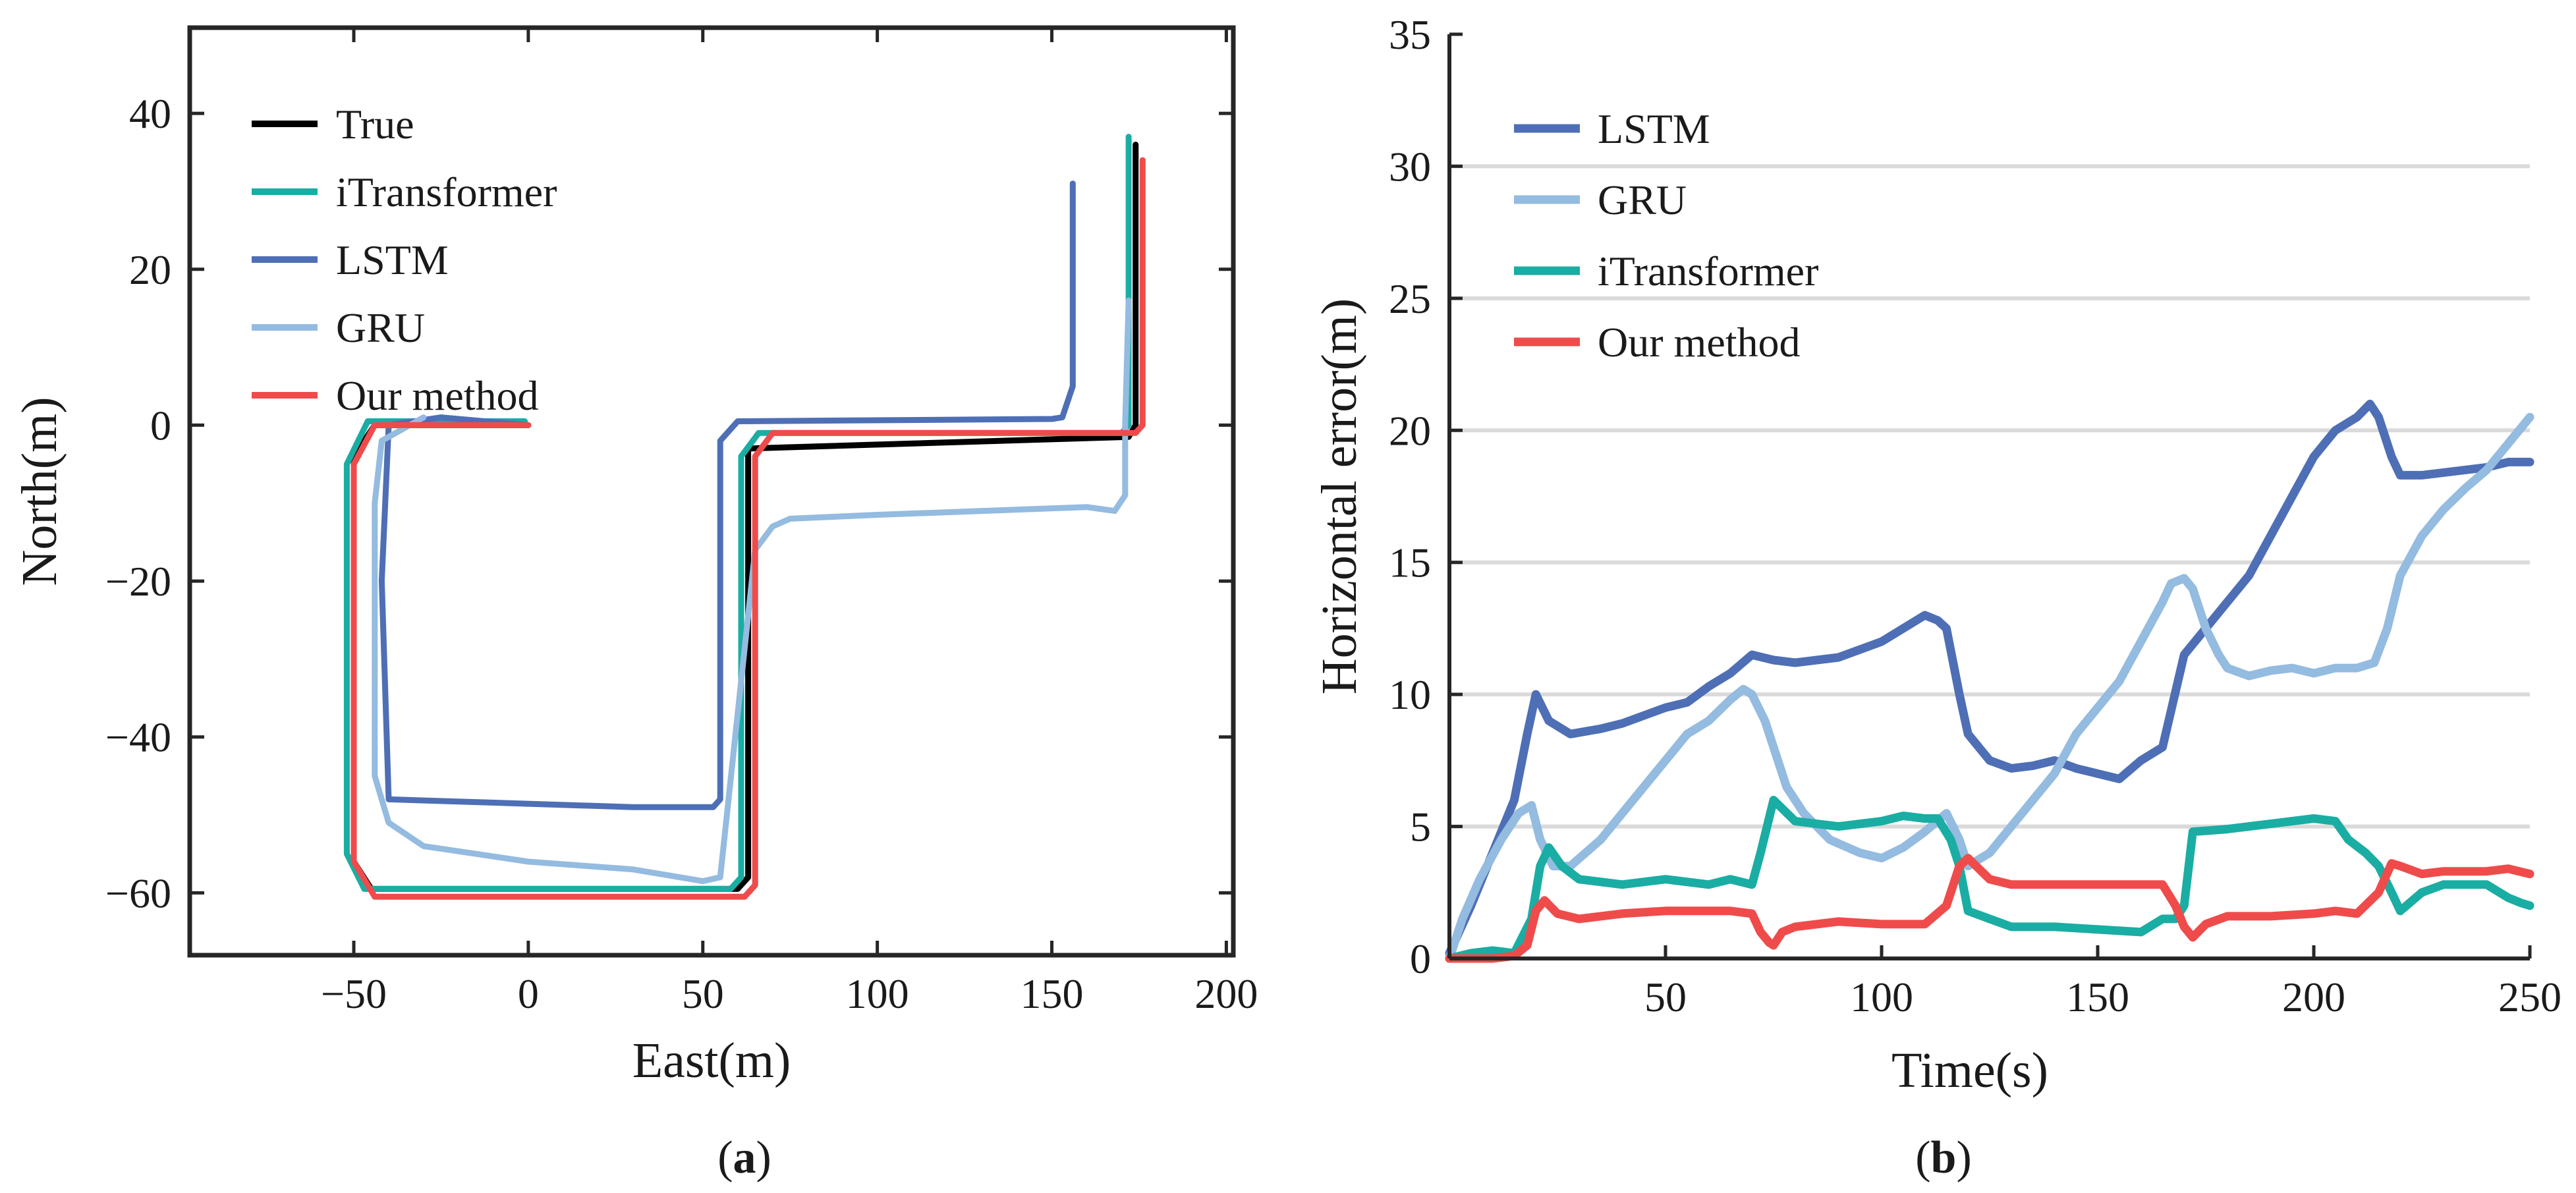  Describe the element at coordinates (1666, 235) in the screenshot. I see `panel-b-legend: LSTM GRU iTransformer Our method` at that location.